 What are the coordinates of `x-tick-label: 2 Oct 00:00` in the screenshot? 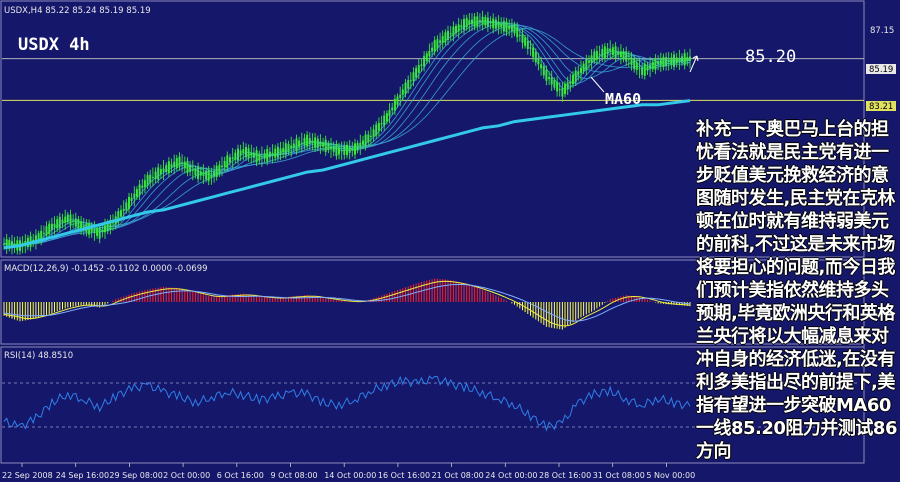 It's located at (186, 475).